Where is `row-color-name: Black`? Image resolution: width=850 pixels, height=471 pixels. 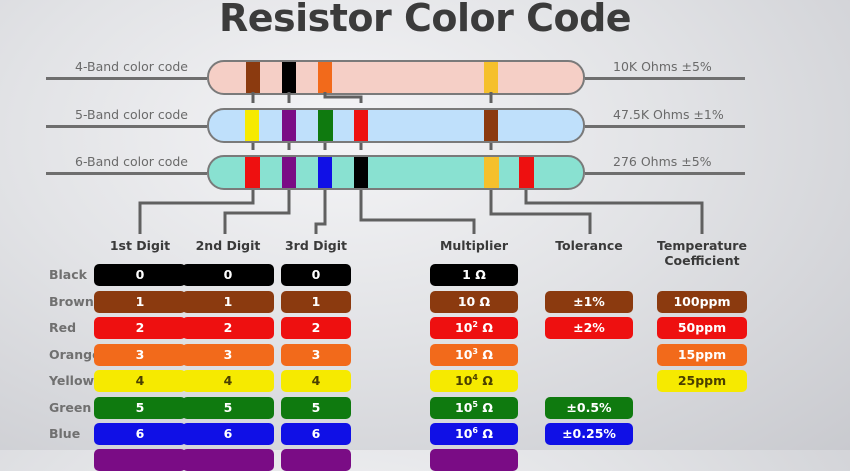 row-color-name: Black is located at coordinates (68, 274).